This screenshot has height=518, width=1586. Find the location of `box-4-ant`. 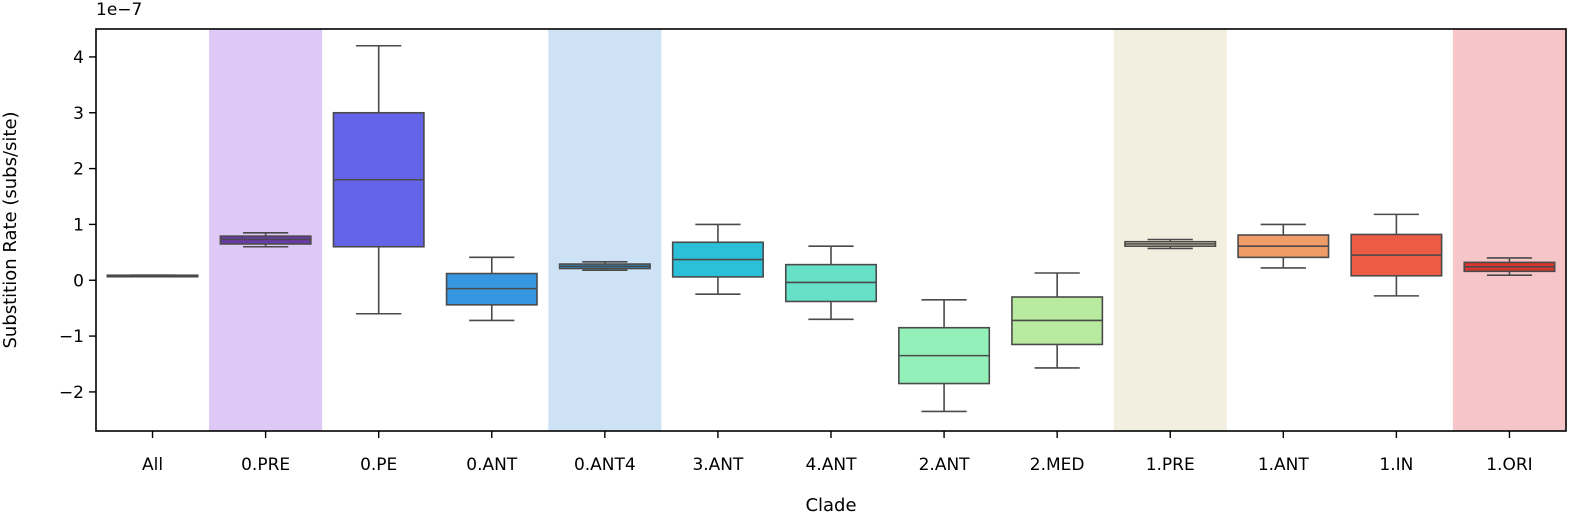

box-4-ant is located at coordinates (831, 283).